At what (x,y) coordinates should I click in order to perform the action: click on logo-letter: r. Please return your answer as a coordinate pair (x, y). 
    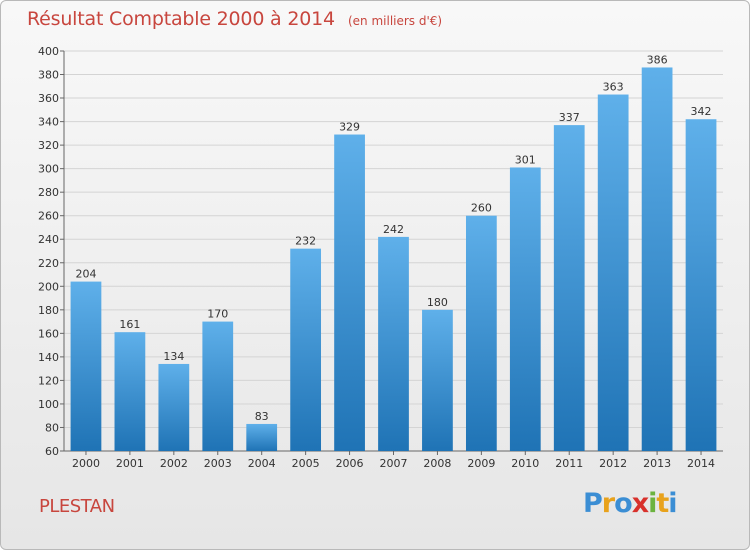
    Looking at the image, I should click on (608, 503).